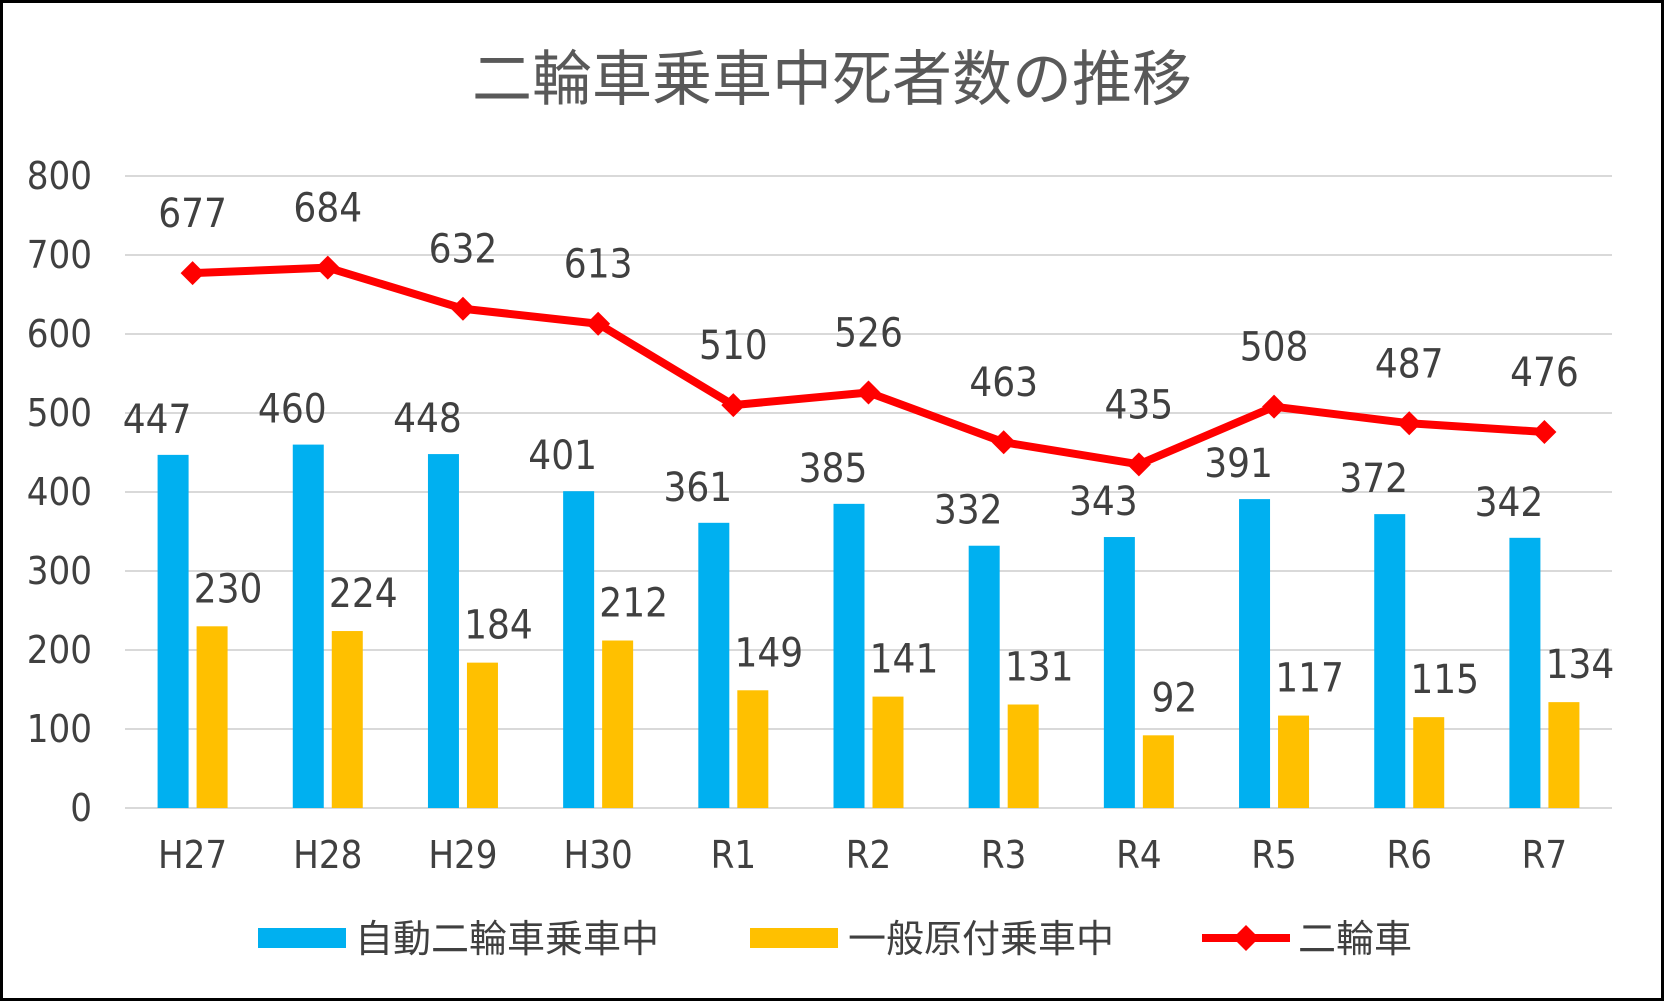 This screenshot has height=1001, width=1664. I want to click on data-label-motorcycle: 361, so click(697, 488).